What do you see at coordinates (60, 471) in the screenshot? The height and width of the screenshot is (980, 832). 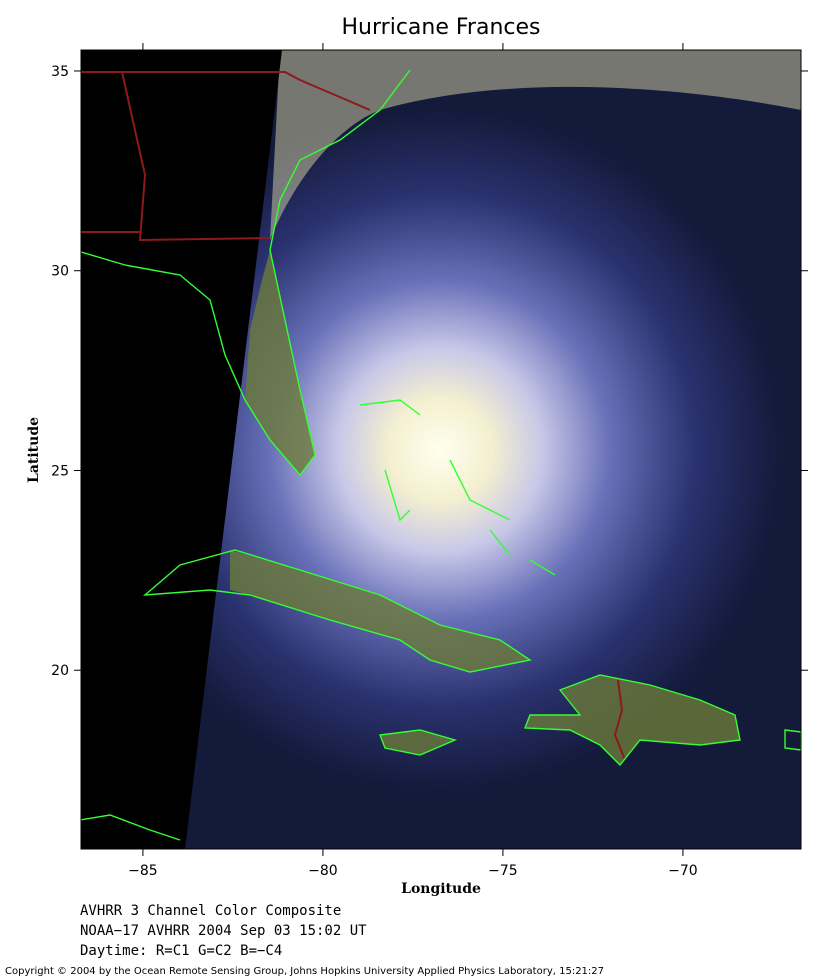 I see `y-tick-label: 25` at bounding box center [60, 471].